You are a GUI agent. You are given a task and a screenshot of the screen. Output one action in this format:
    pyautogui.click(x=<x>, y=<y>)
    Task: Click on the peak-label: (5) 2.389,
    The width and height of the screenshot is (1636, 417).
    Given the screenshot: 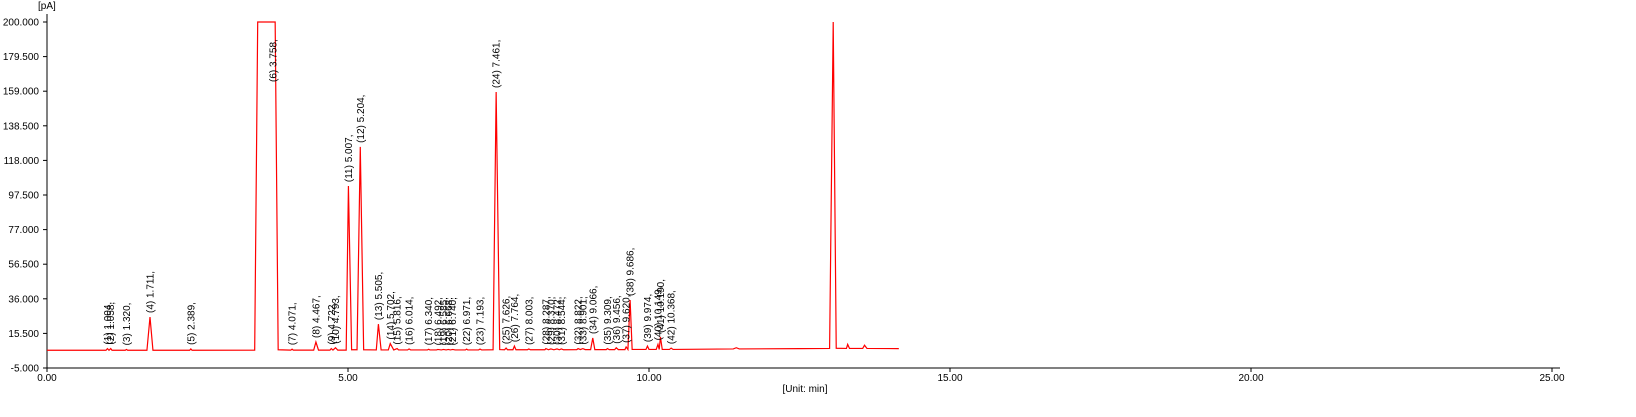 What is the action you would take?
    pyautogui.click(x=191, y=323)
    